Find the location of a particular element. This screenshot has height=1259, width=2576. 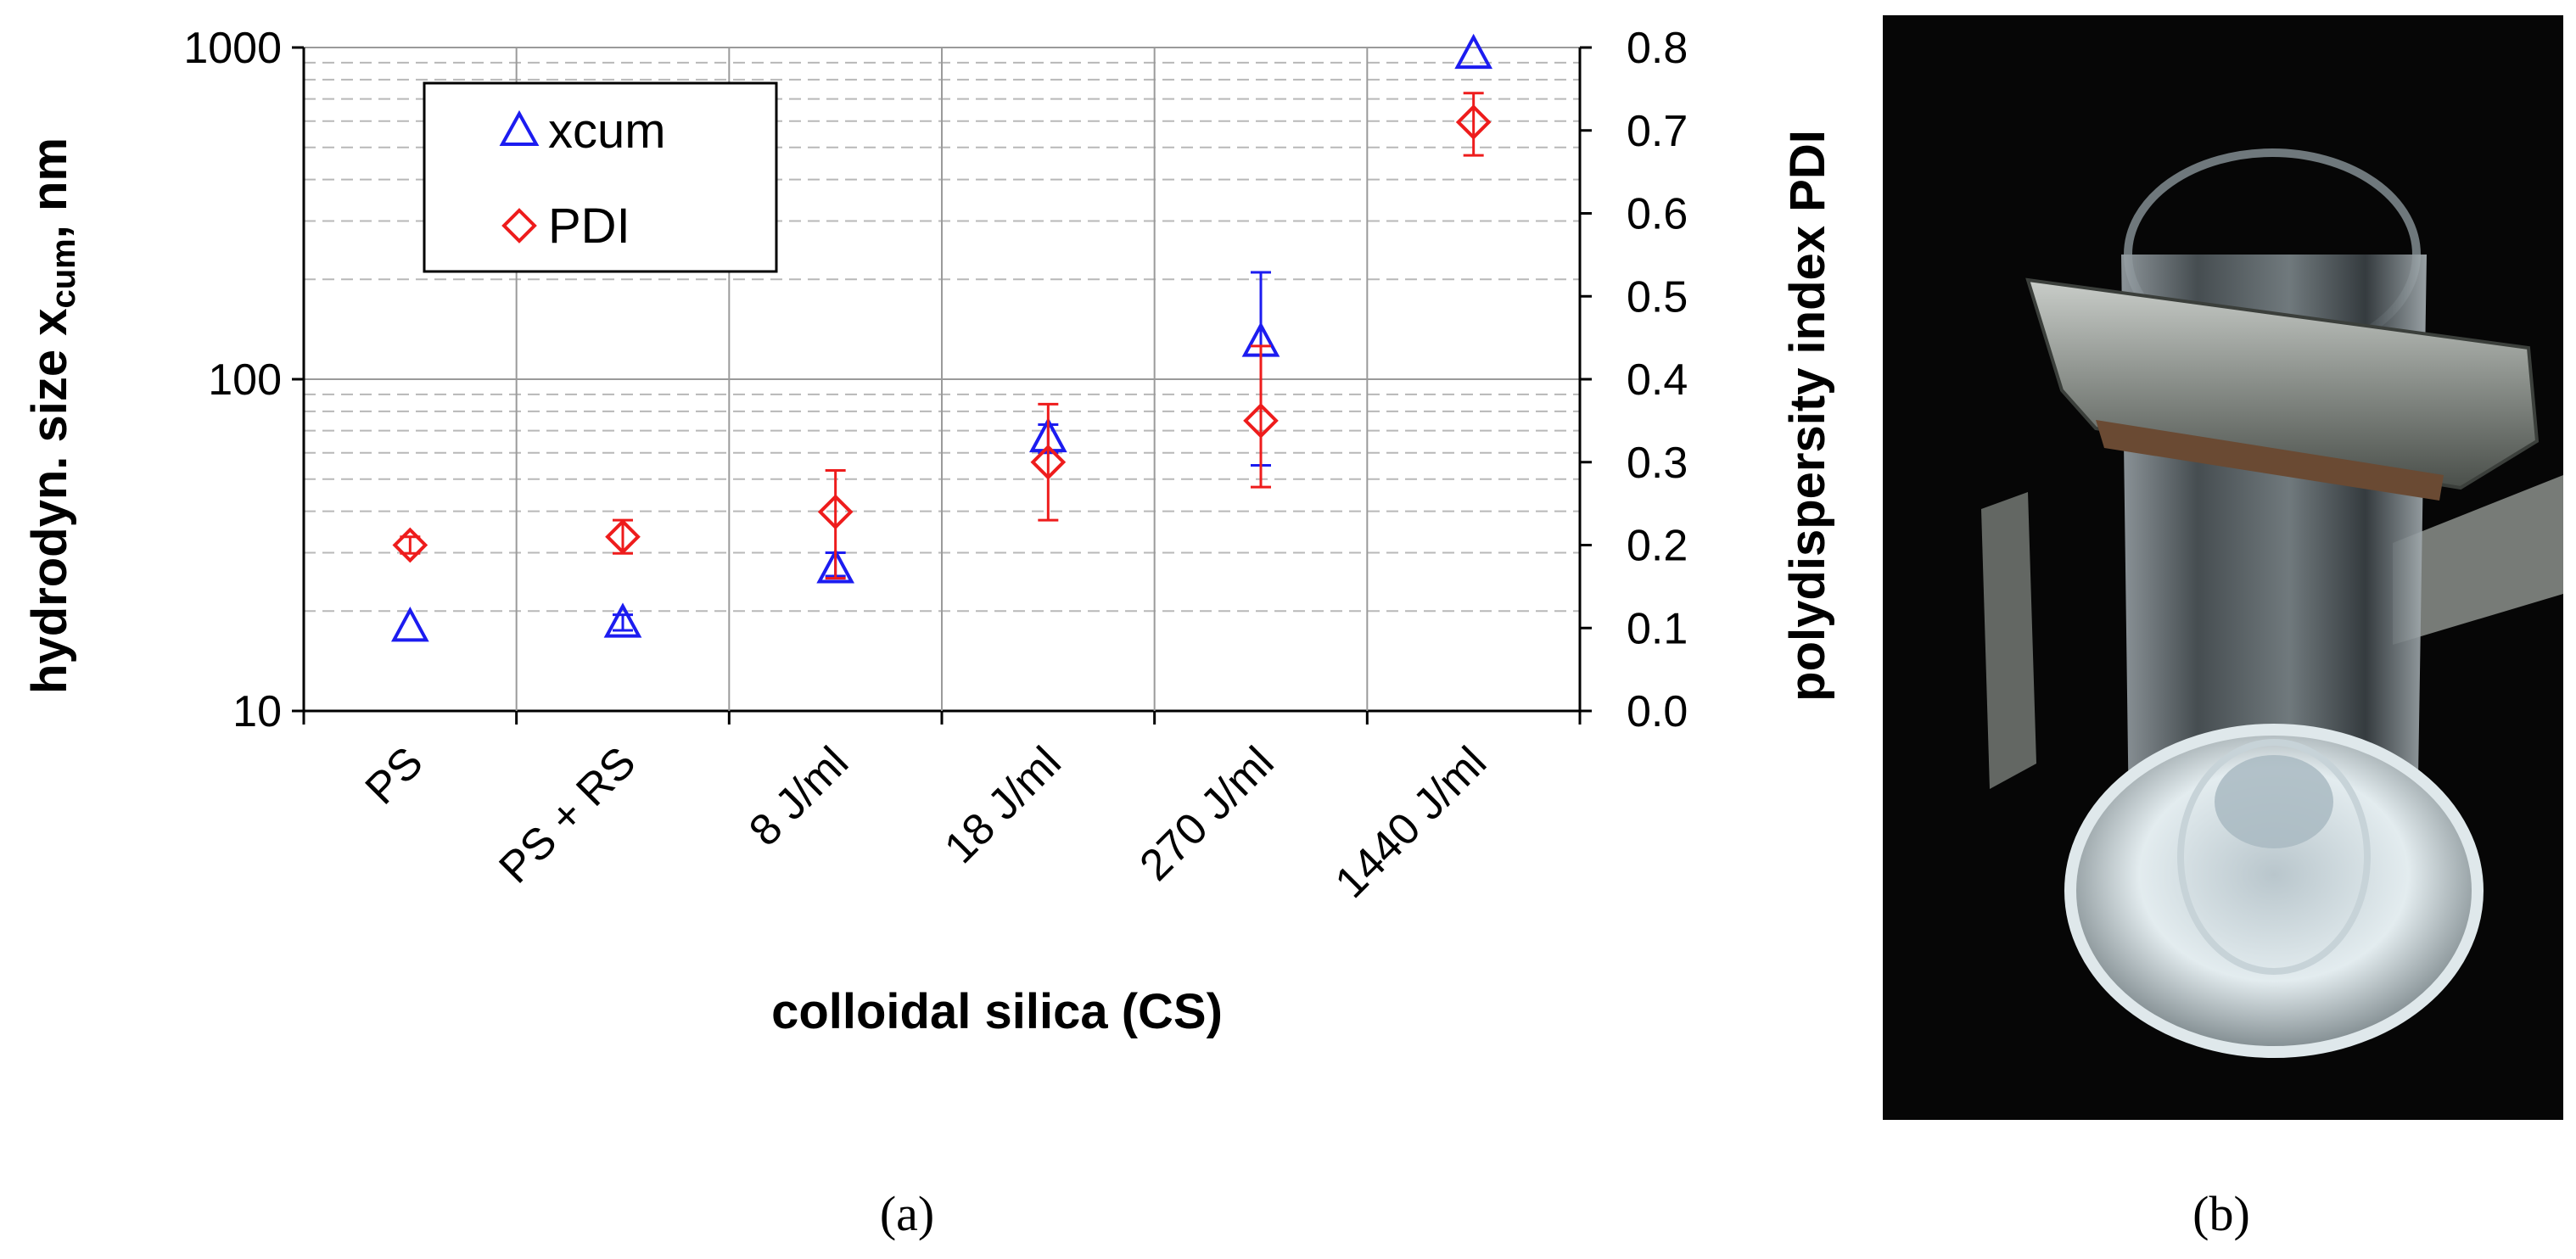

x-category-label: 18 J/ml is located at coordinates (1003, 805).